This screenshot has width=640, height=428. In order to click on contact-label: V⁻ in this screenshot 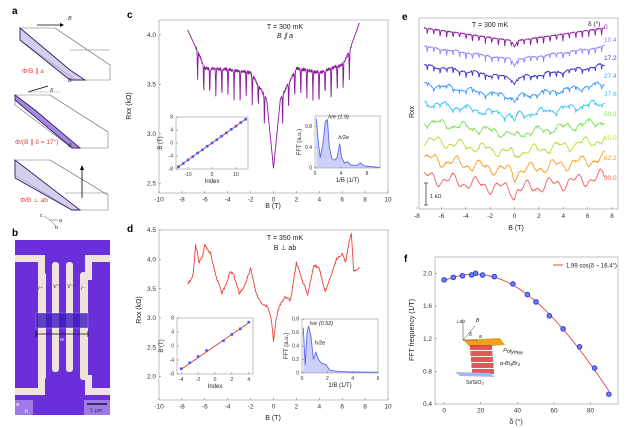, I will do `click(71, 287)`.